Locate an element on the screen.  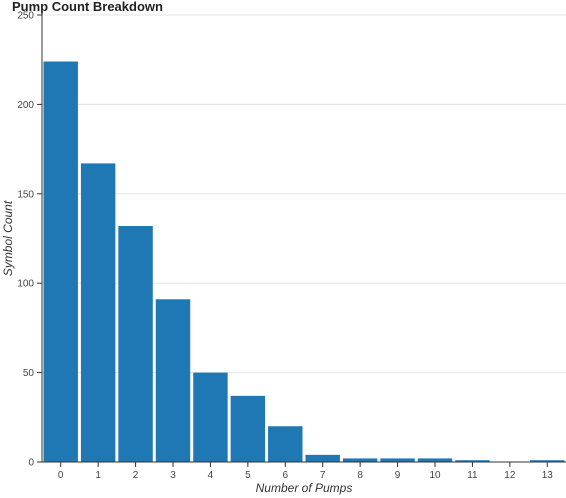
x-tick-label: 0 is located at coordinates (61, 475).